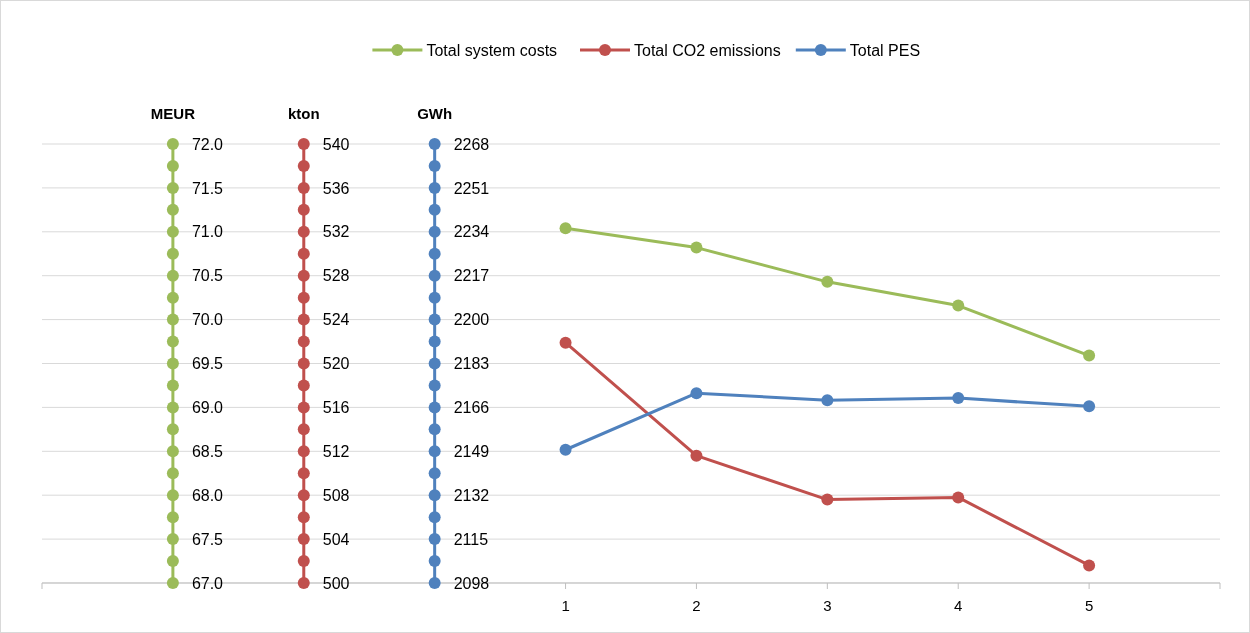 Image resolution: width=1250 pixels, height=633 pixels. I want to click on y-tick-label: 70.5, so click(207, 276).